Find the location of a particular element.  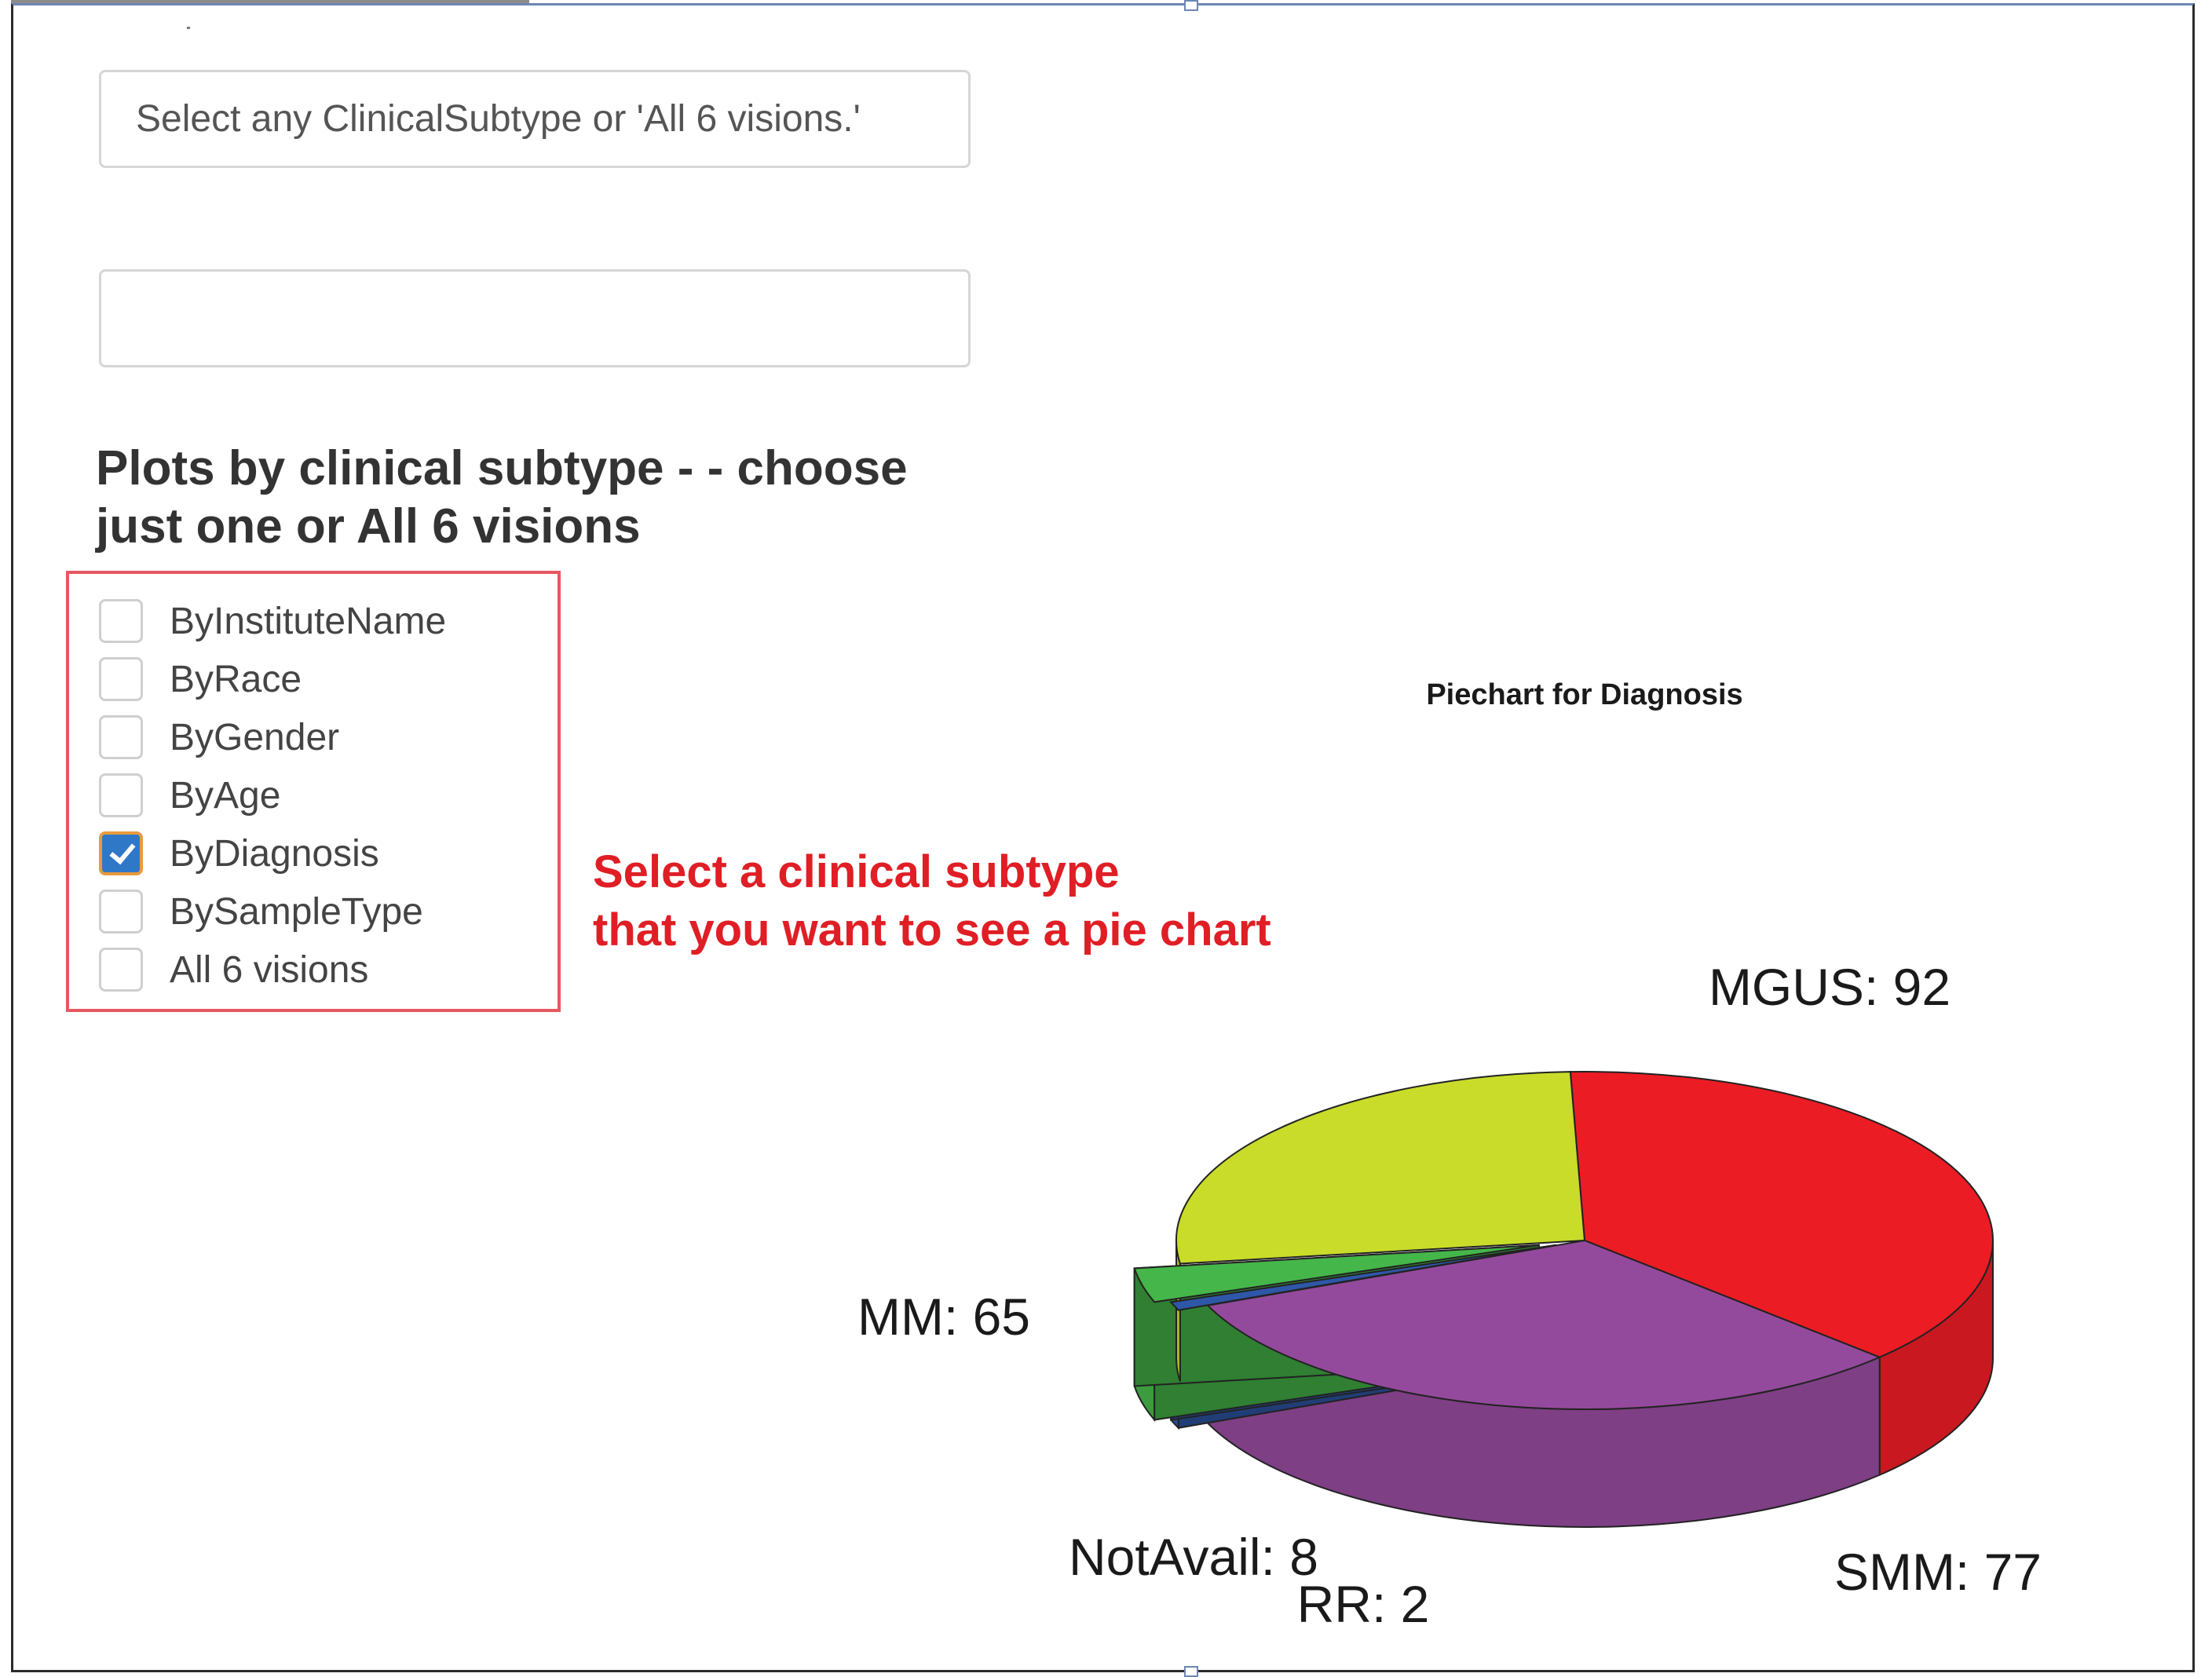

checkbox-option-byage: ByAge is located at coordinates (190, 795).